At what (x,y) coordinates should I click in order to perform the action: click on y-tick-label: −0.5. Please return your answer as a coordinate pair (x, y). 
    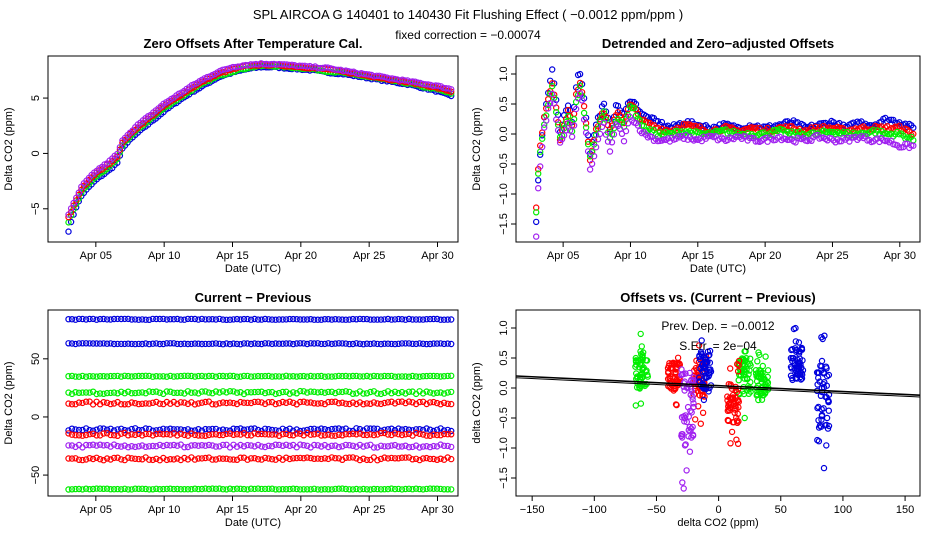
    Looking at the image, I should click on (504, 418).